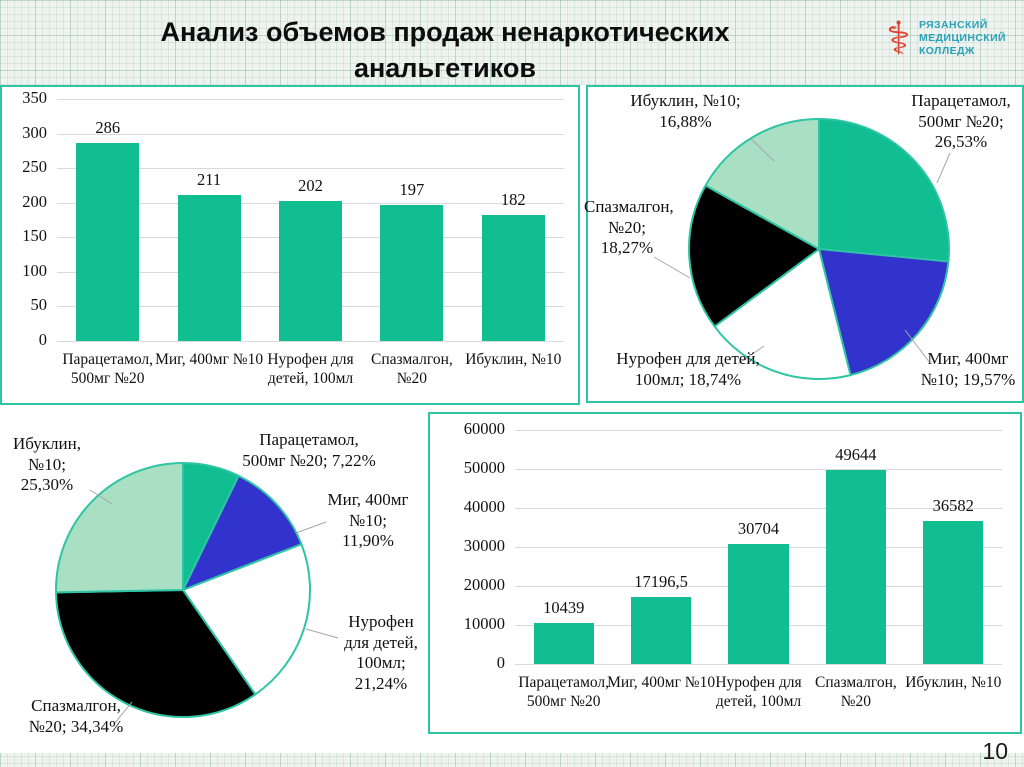 The width and height of the screenshot is (1024, 767). Describe the element at coordinates (209, 180) in the screenshot. I see `bar-value-label: 211` at that location.